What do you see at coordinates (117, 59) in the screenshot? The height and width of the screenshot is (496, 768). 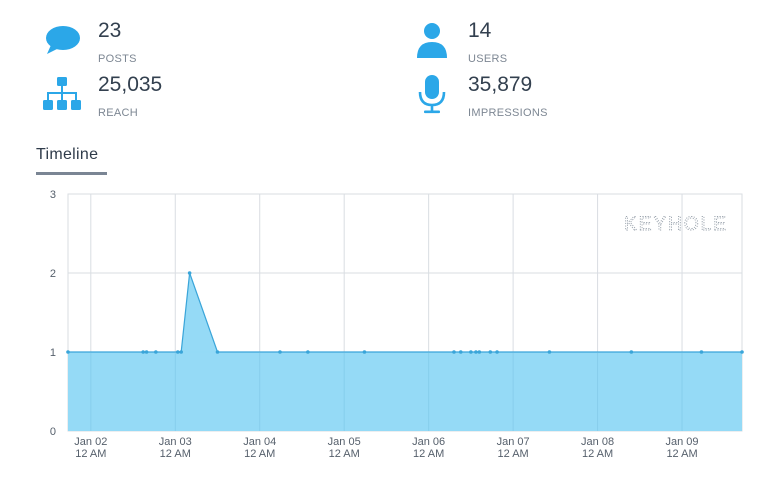 I see `posts-label: POSTS` at bounding box center [117, 59].